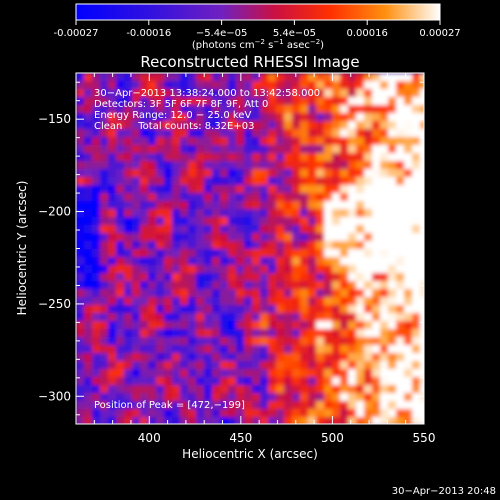  Describe the element at coordinates (424, 438) in the screenshot. I see `x-tick-label: 550` at that location.